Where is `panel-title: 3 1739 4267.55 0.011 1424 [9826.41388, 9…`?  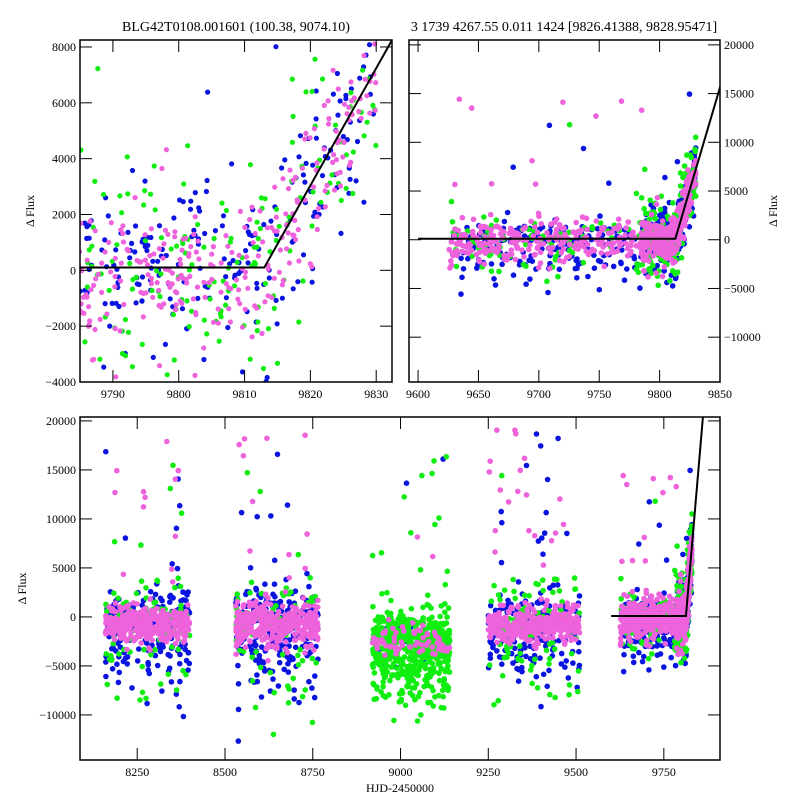 panel-title: 3 1739 4267.55 0.011 1424 [9826.41388, 9… is located at coordinates (564, 27).